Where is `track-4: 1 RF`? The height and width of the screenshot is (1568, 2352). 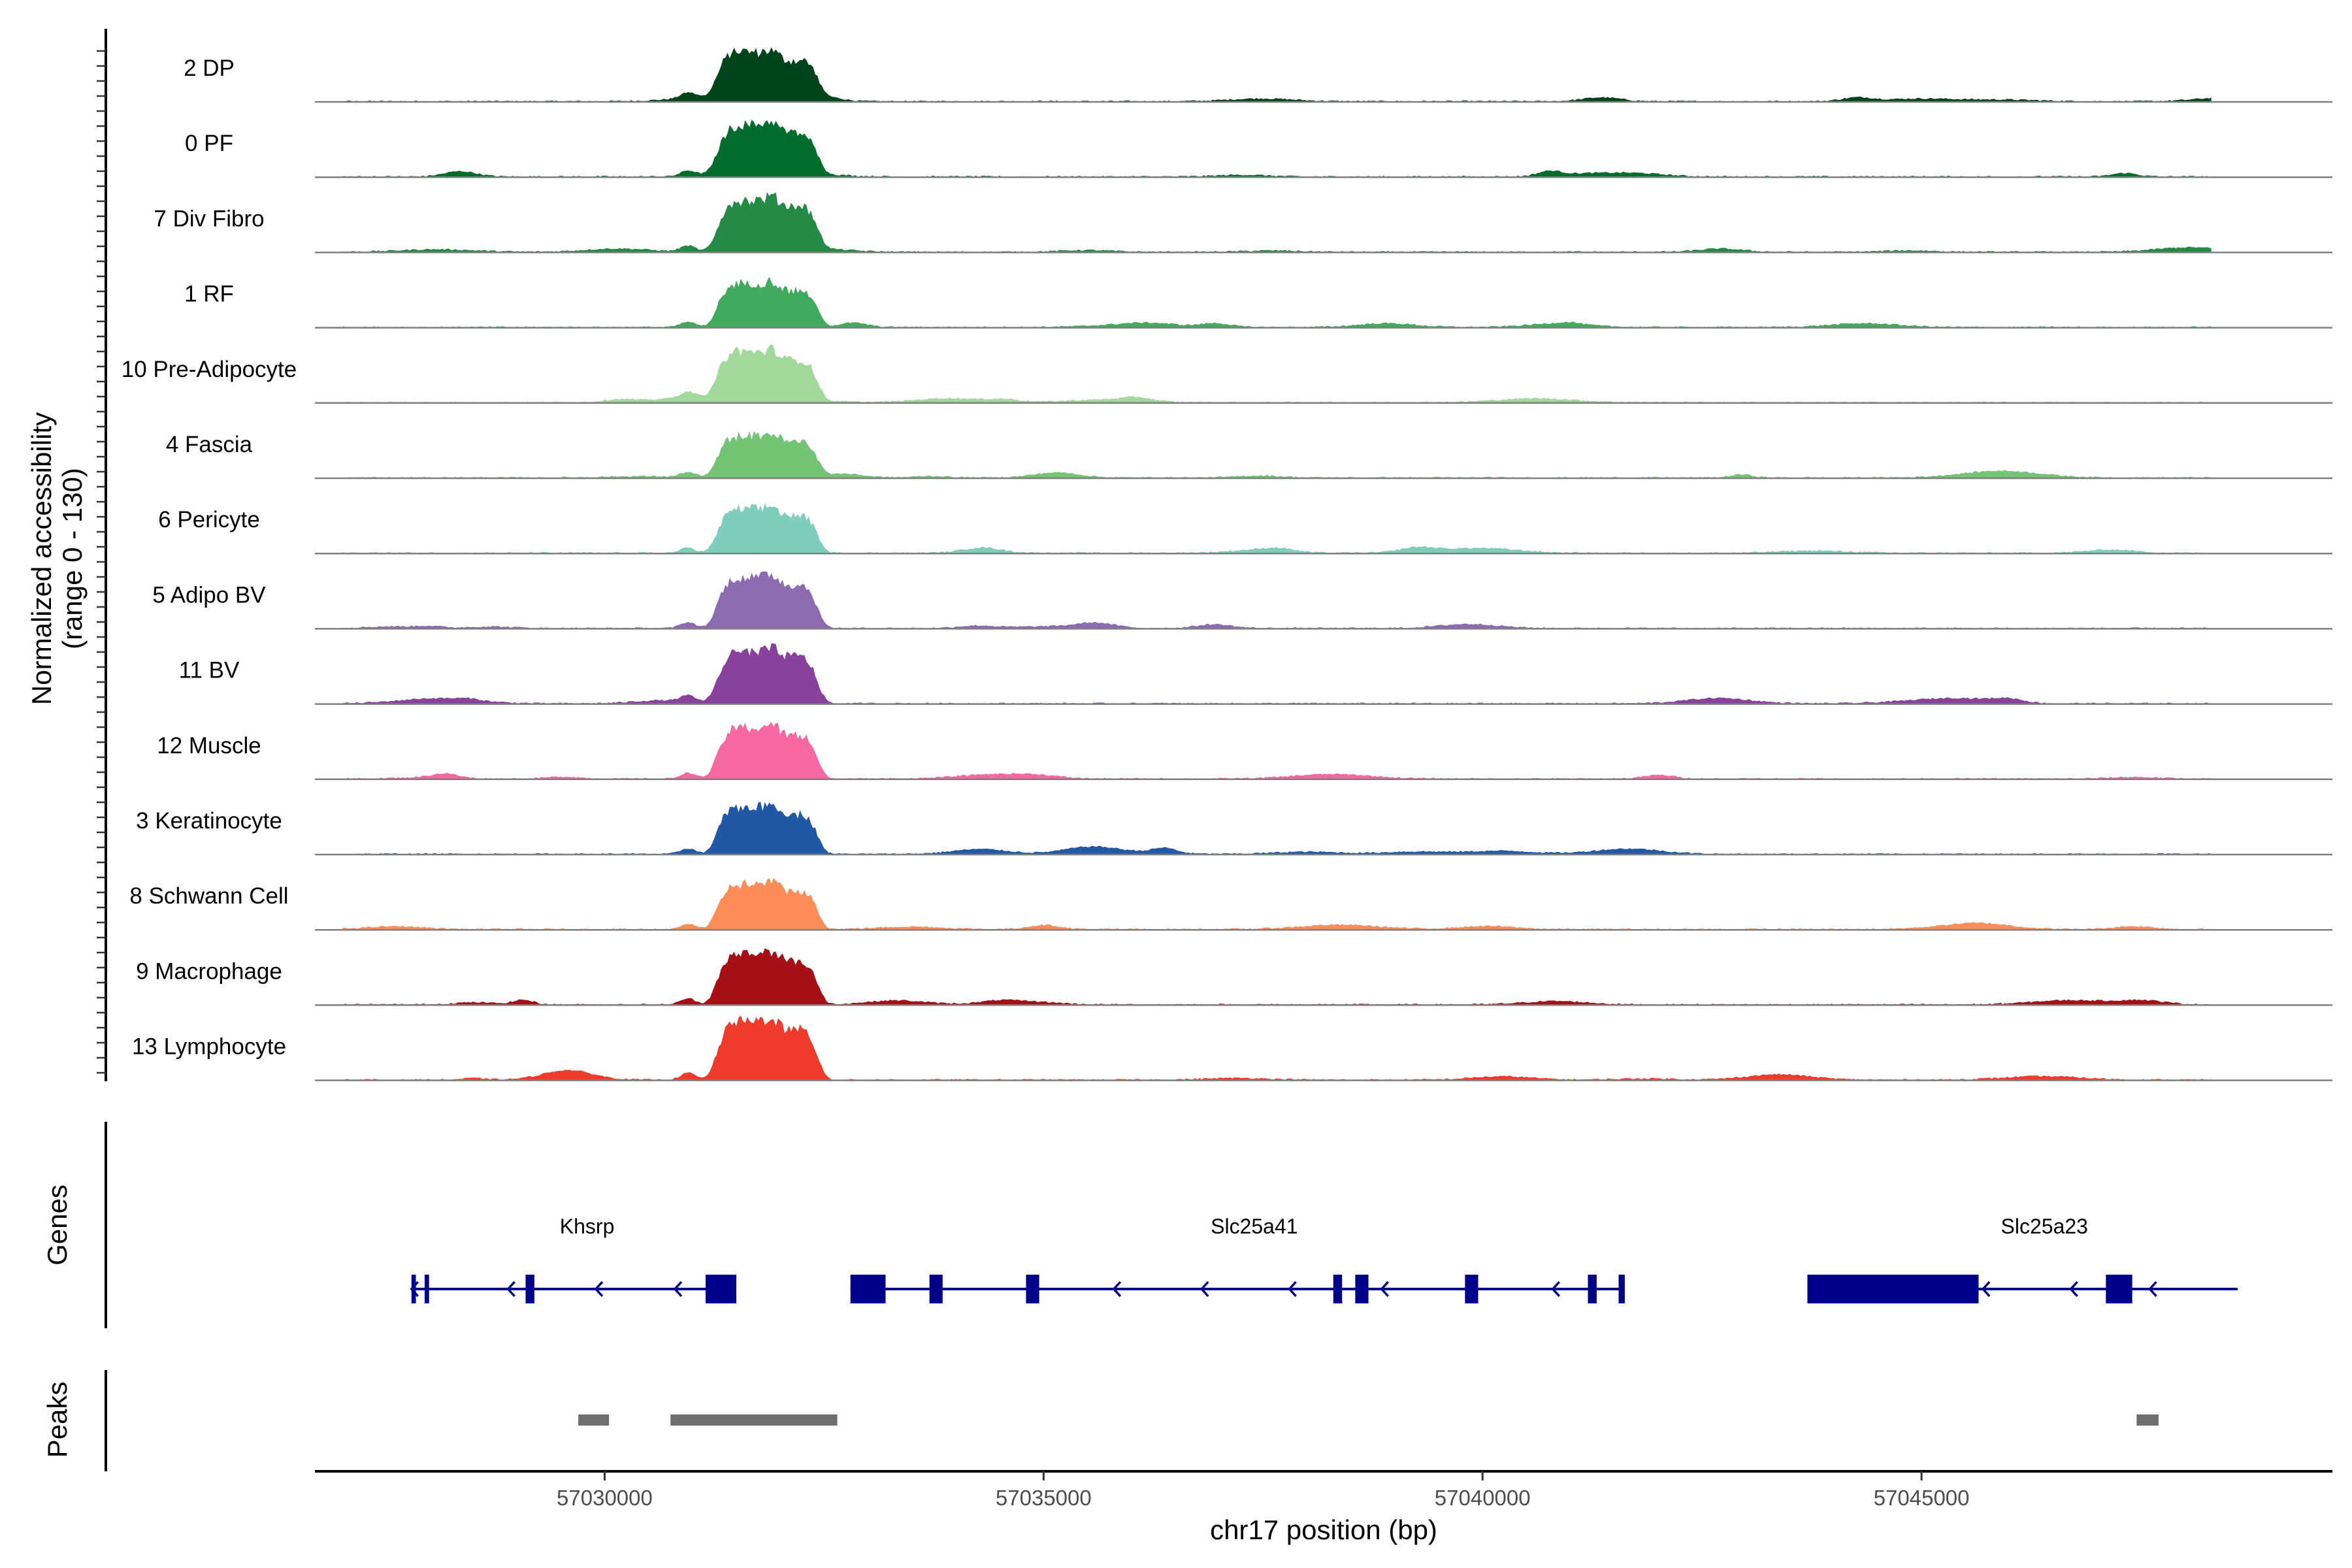 track-4: 1 RF is located at coordinates (1258, 302).